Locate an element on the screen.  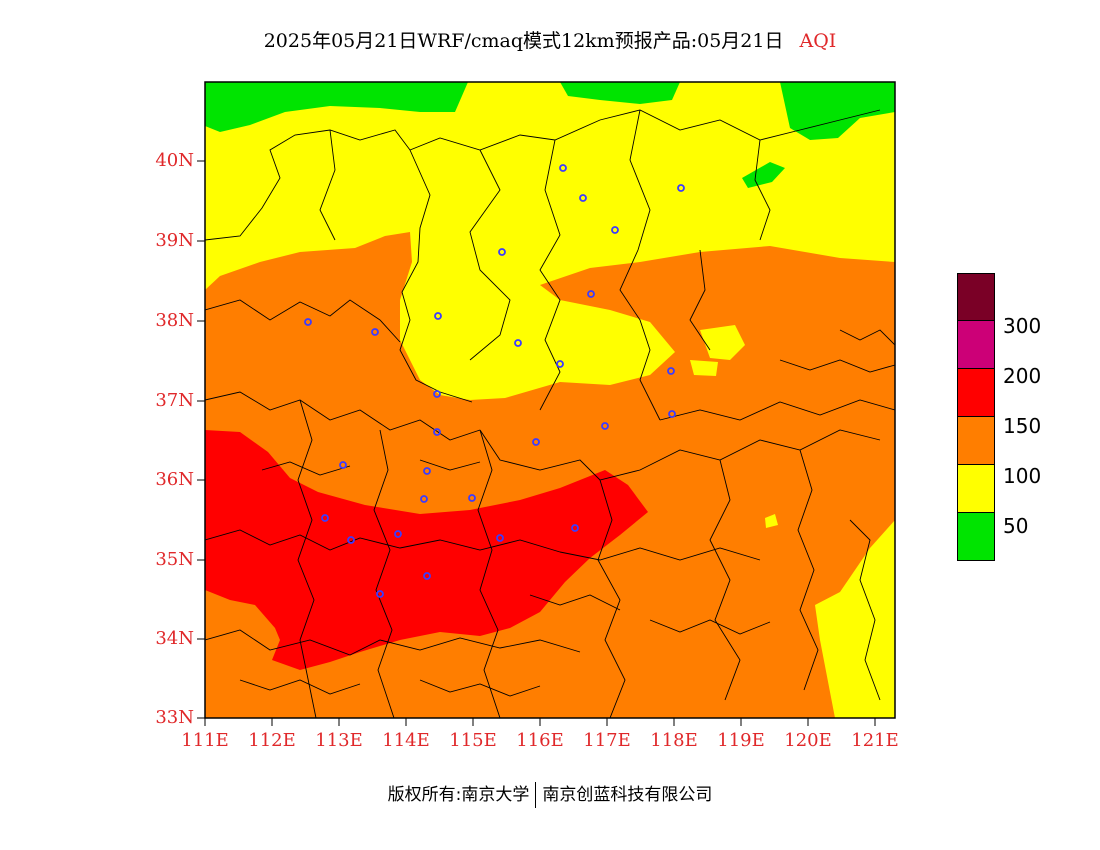
lon-label: 112E is located at coordinates (272, 740).